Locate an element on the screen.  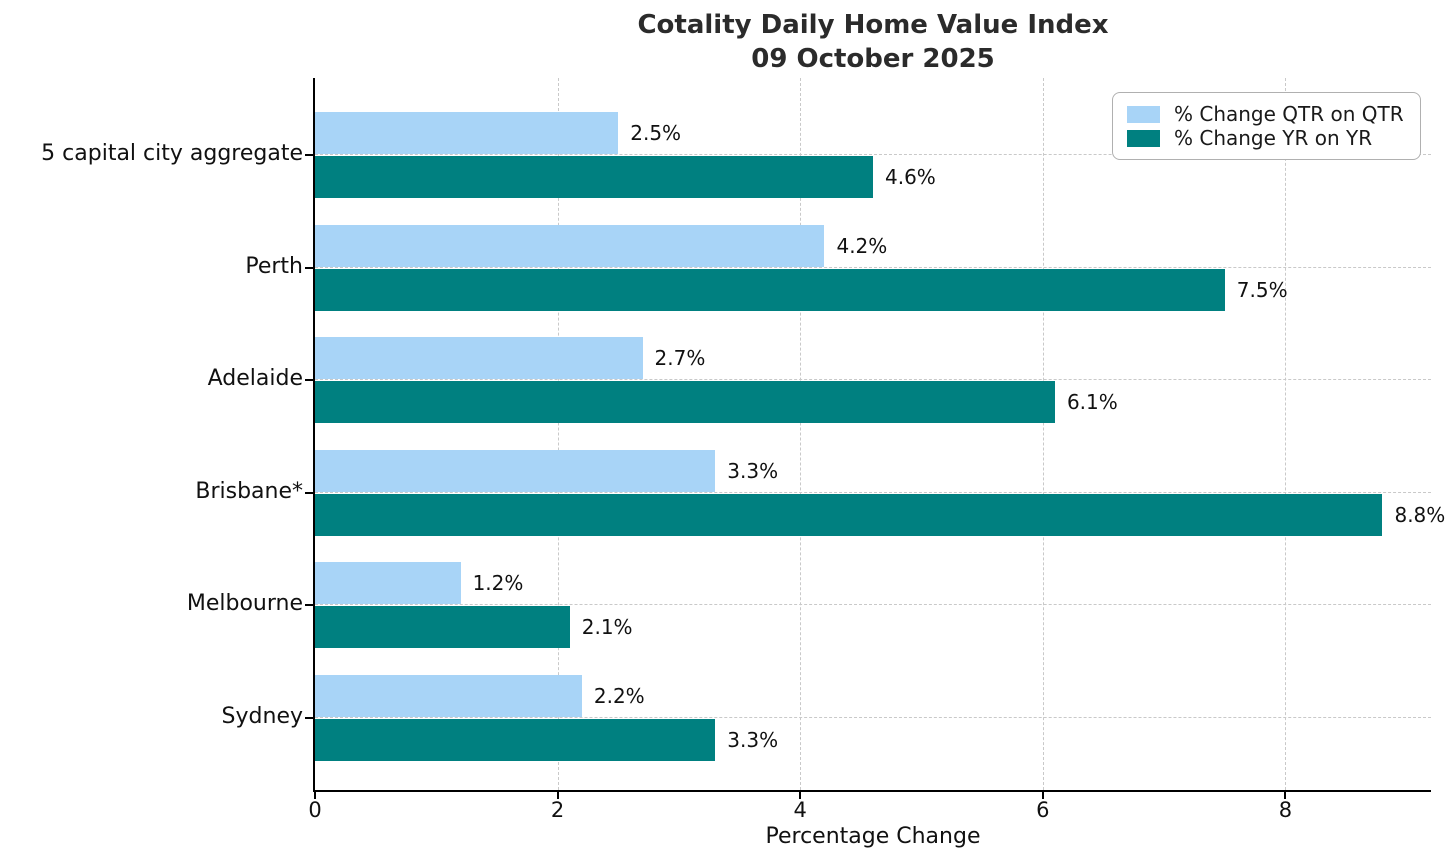
x-tick-label: 6 is located at coordinates (1043, 810).